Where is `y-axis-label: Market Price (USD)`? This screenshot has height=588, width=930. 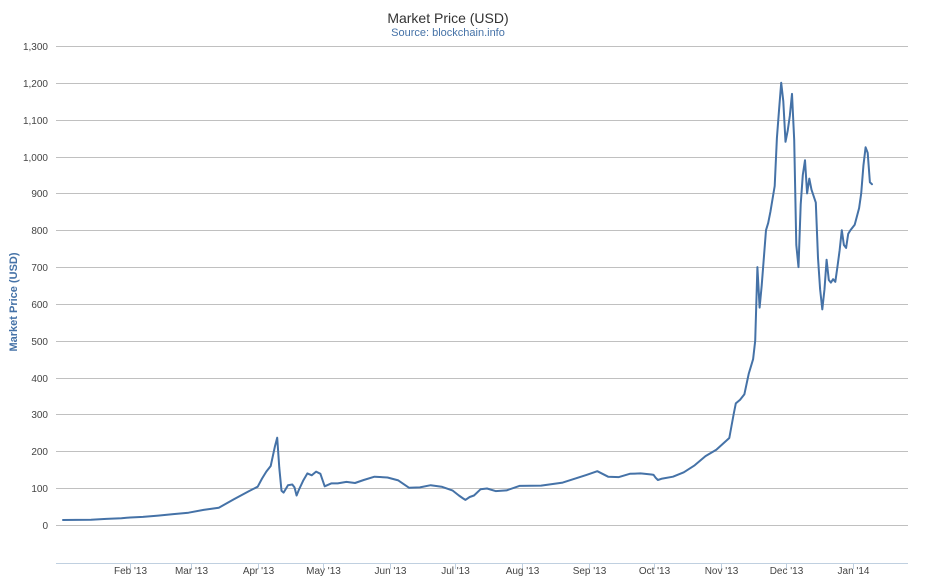
y-axis-label: Market Price (USD) is located at coordinates (14, 301).